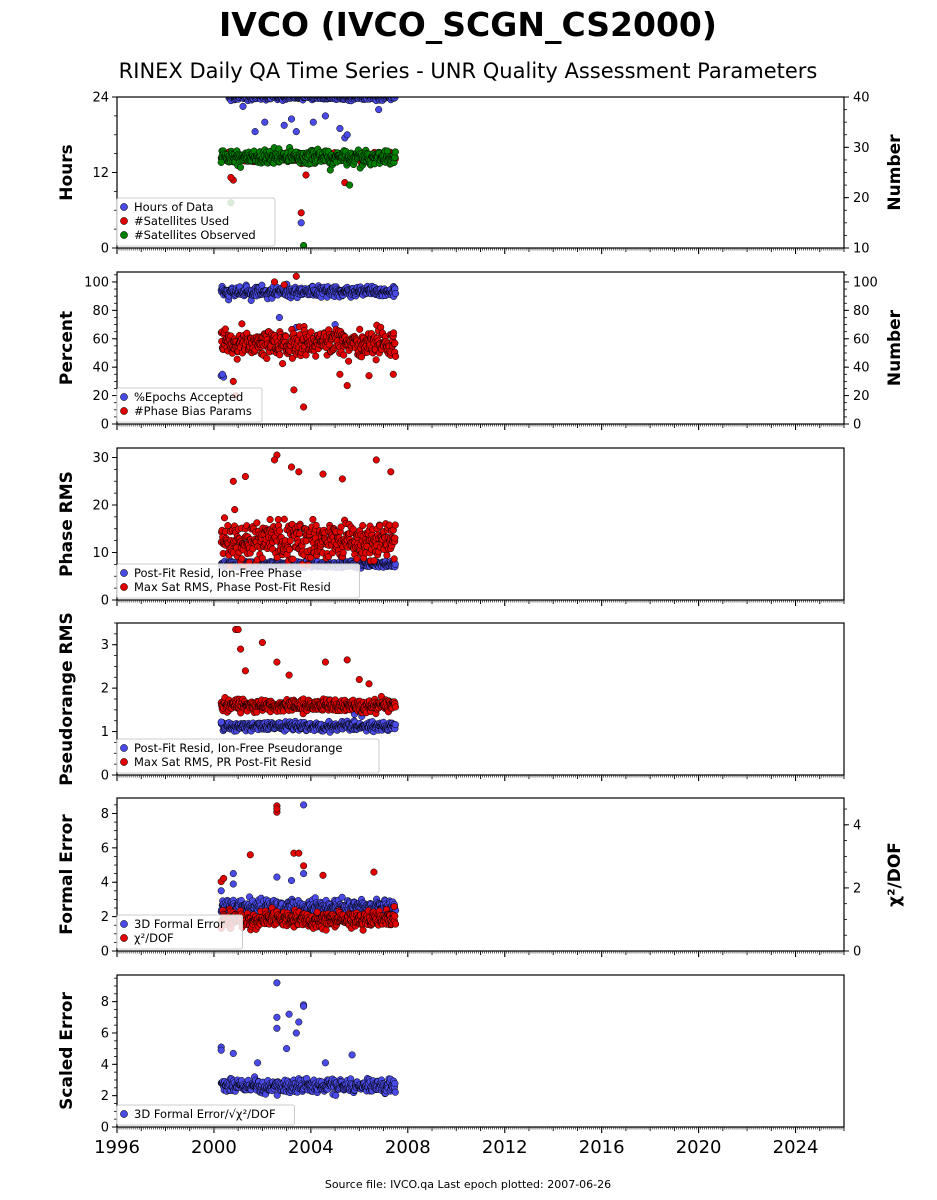 The image size is (937, 1200). What do you see at coordinates (232, 587) in the screenshot?
I see `legend-label: Max Sat RMS, Phase Post-Fit Resid` at bounding box center [232, 587].